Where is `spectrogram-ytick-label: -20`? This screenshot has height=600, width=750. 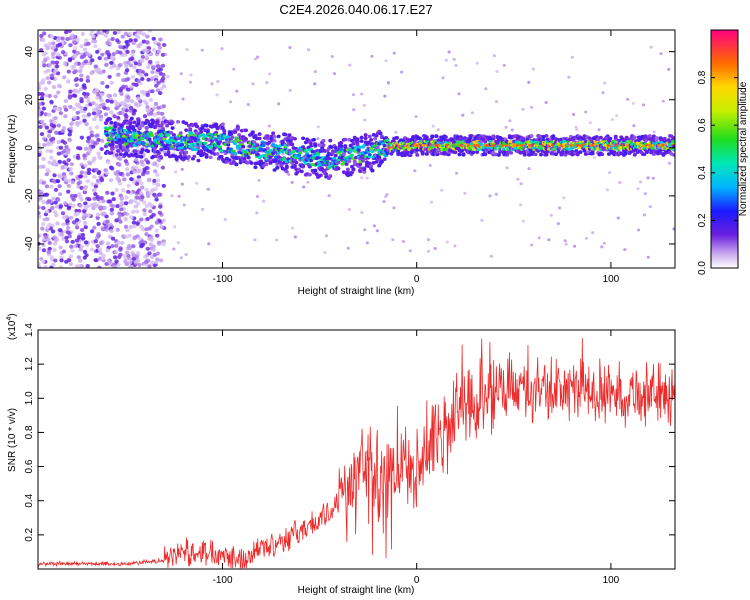 spectrogram-ytick-label: -20 is located at coordinates (29, 195).